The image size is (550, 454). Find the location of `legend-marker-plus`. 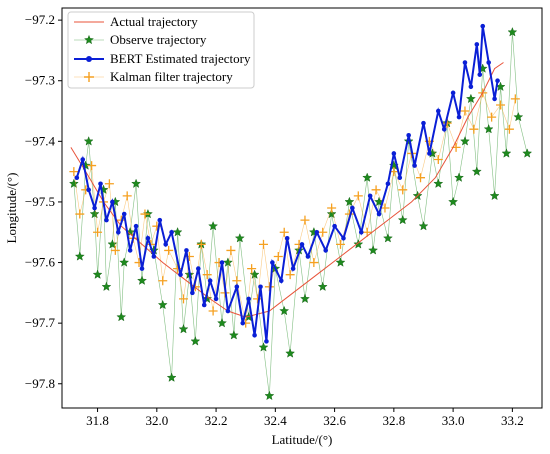

legend-marker-plus is located at coordinates (89, 77).